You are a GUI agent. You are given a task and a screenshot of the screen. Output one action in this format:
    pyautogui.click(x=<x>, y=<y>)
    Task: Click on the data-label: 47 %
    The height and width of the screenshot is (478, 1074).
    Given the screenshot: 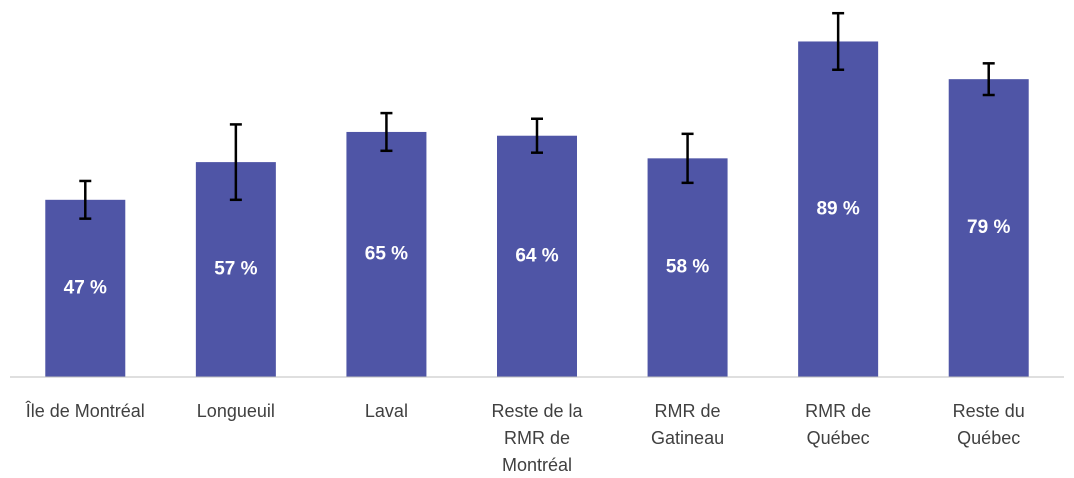 What is the action you would take?
    pyautogui.click(x=85, y=287)
    